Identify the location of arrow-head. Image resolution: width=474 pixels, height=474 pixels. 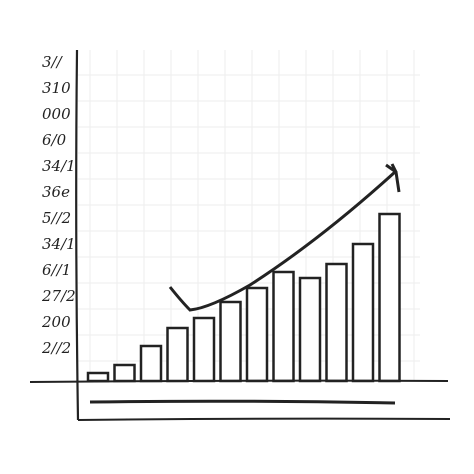
(393, 178).